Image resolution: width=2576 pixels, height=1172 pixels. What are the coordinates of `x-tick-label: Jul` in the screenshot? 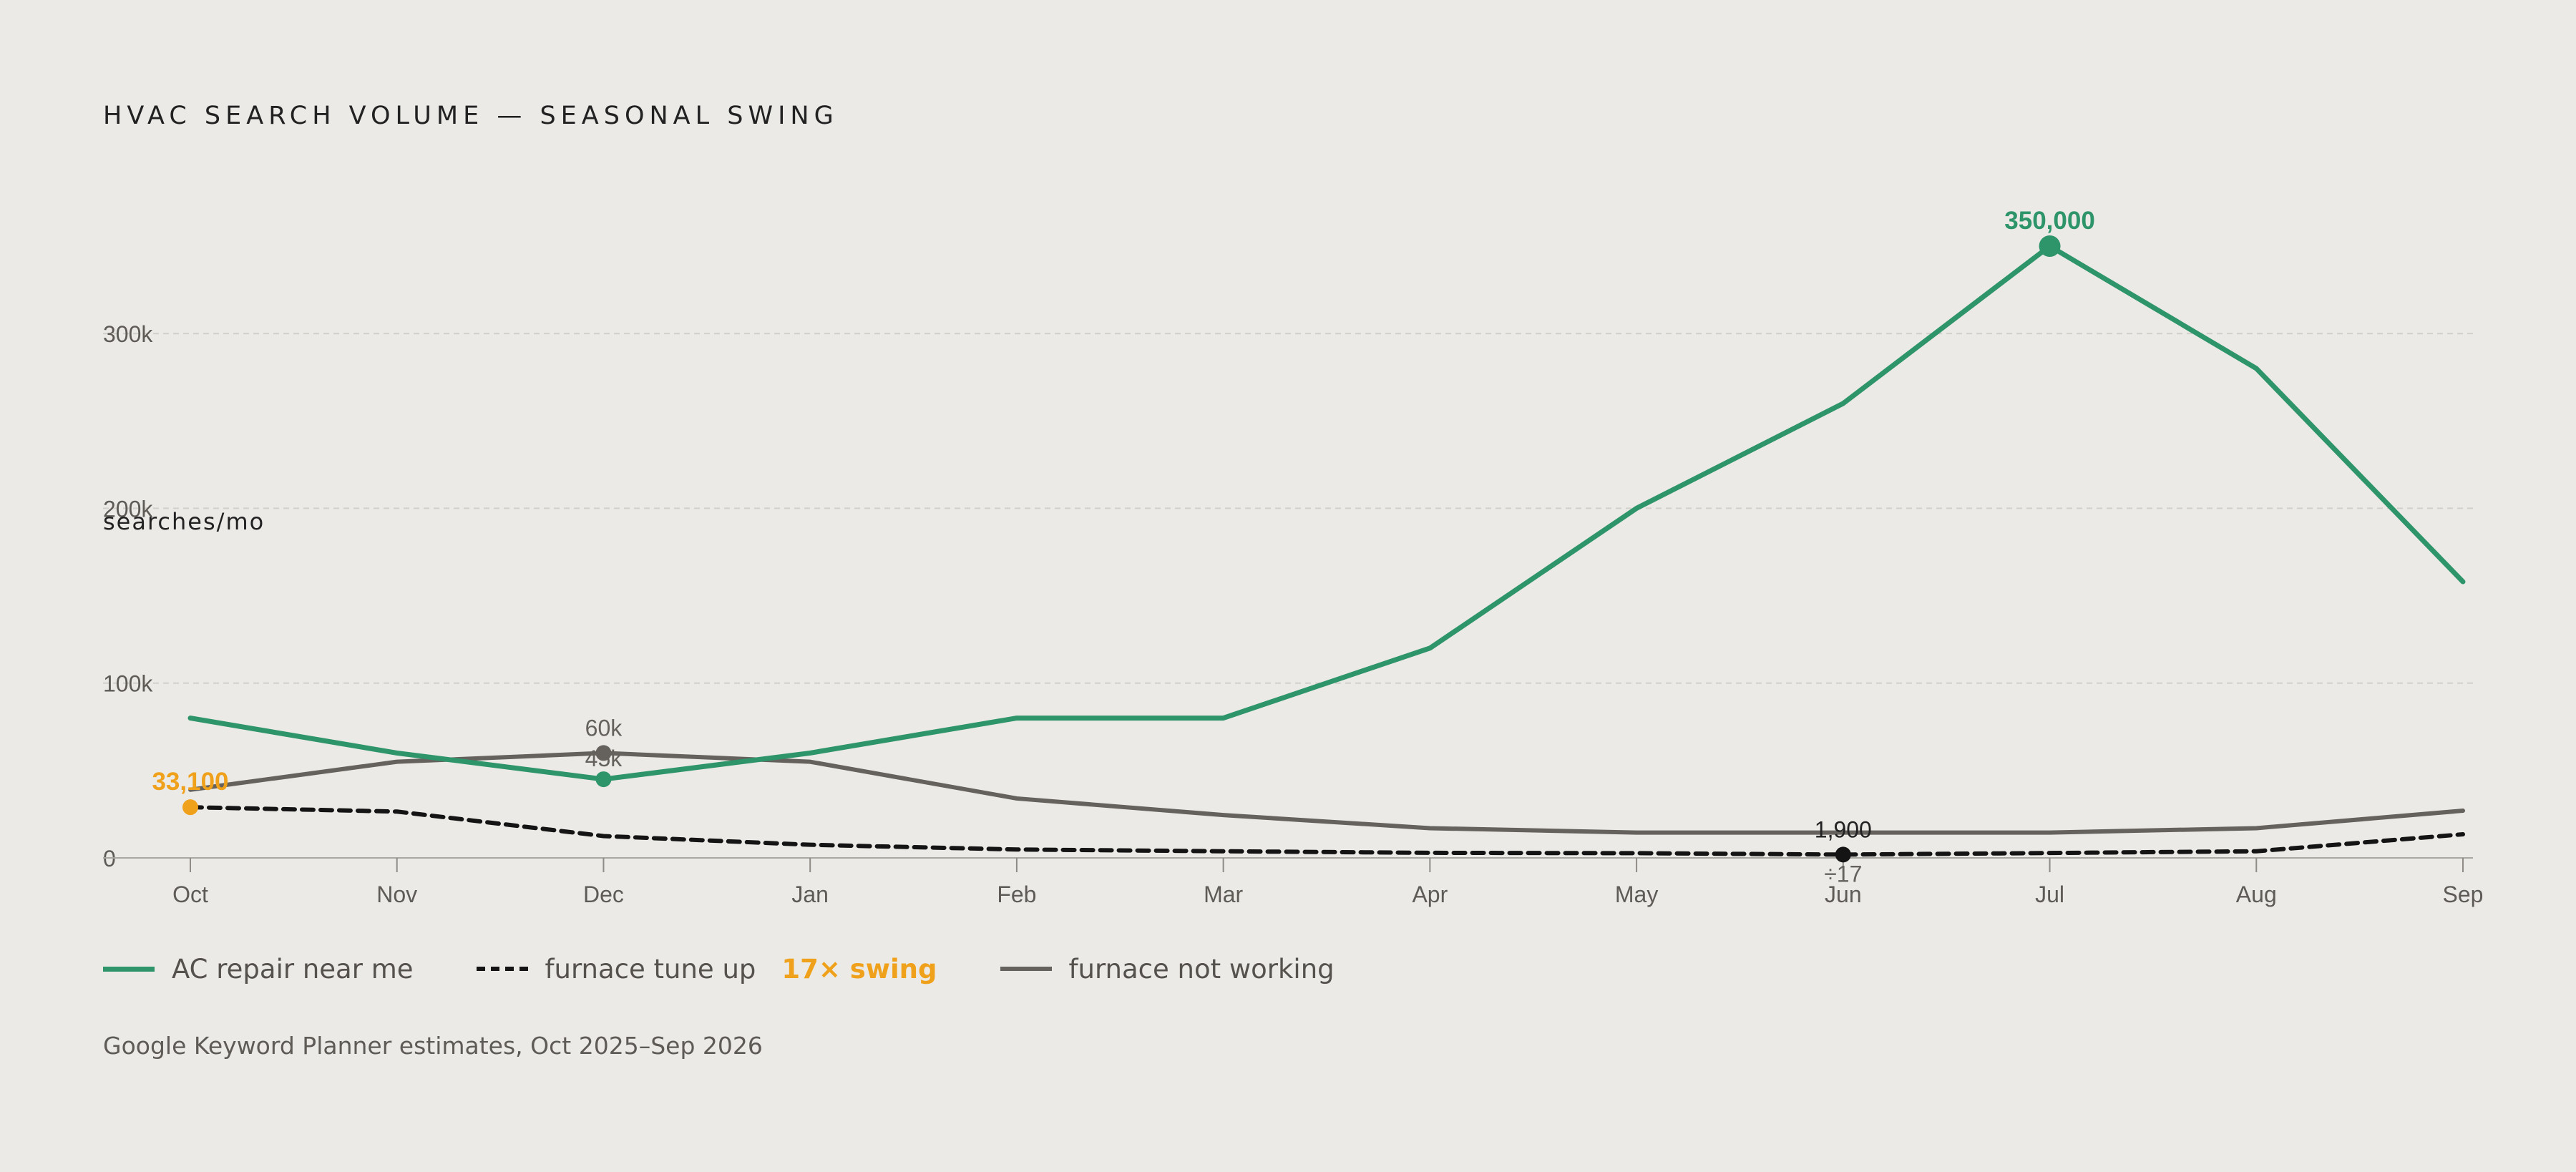 It's located at (2049, 894).